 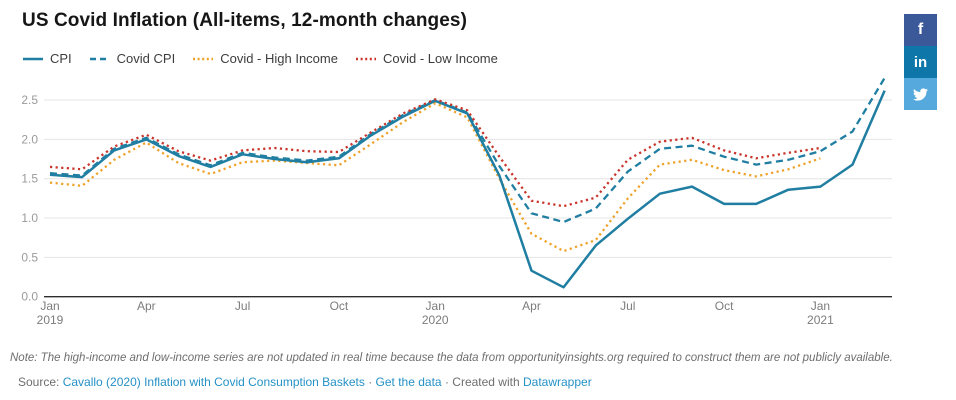 I want to click on share-buttons: f in, so click(x=920, y=62).